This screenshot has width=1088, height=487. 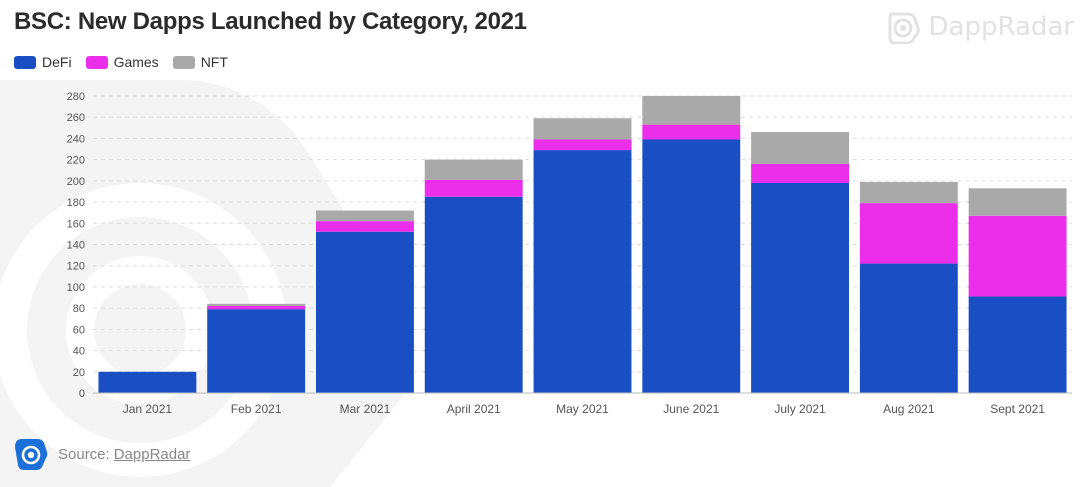 What do you see at coordinates (904, 28) in the screenshot?
I see `dappradar-icon` at bounding box center [904, 28].